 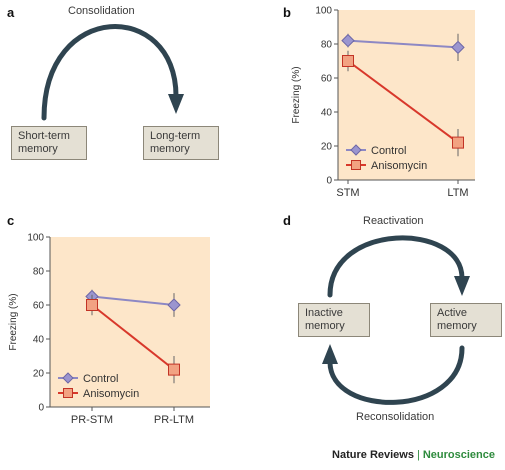 I want to click on chart-b-legend-label-1: Anisomycin, so click(x=399, y=166).